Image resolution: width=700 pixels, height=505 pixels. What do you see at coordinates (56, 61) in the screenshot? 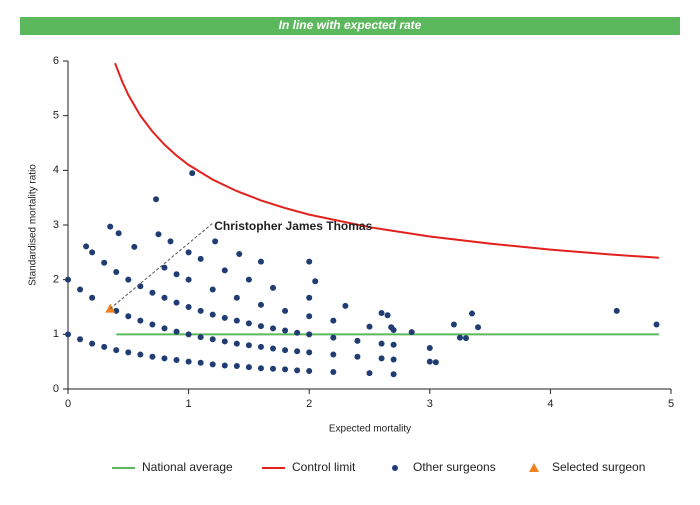
I see `y-tick-label: 6` at bounding box center [56, 61].